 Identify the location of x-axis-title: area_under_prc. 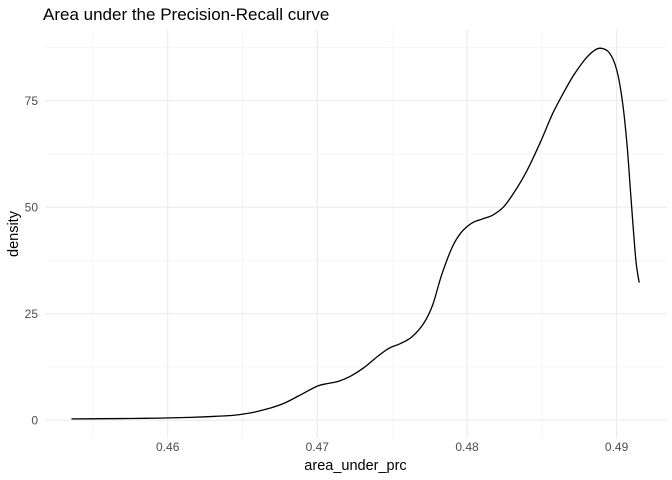
(355, 466).